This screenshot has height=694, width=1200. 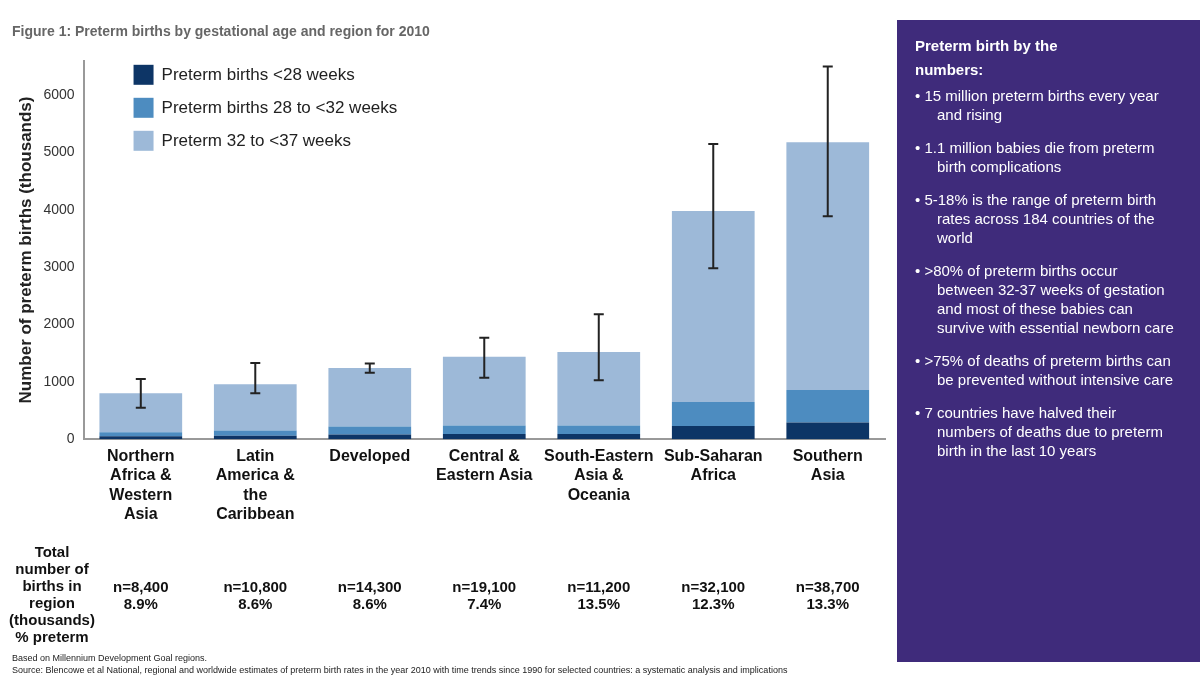 What do you see at coordinates (25, 250) in the screenshot?
I see `y-axis-title: Number of preterm births (thousands)` at bounding box center [25, 250].